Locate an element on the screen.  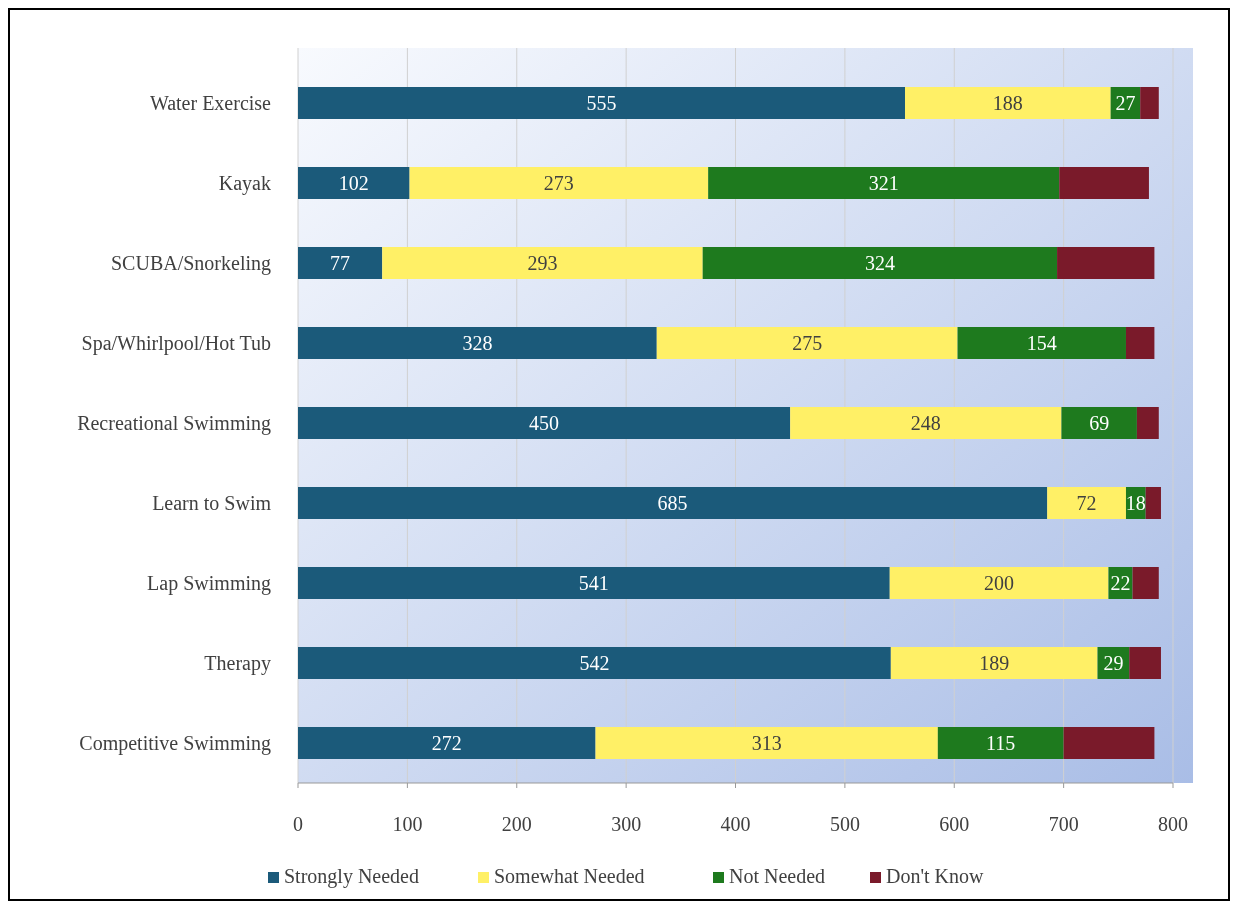
y-tick-label: Competitive Swimming is located at coordinates (175, 743).